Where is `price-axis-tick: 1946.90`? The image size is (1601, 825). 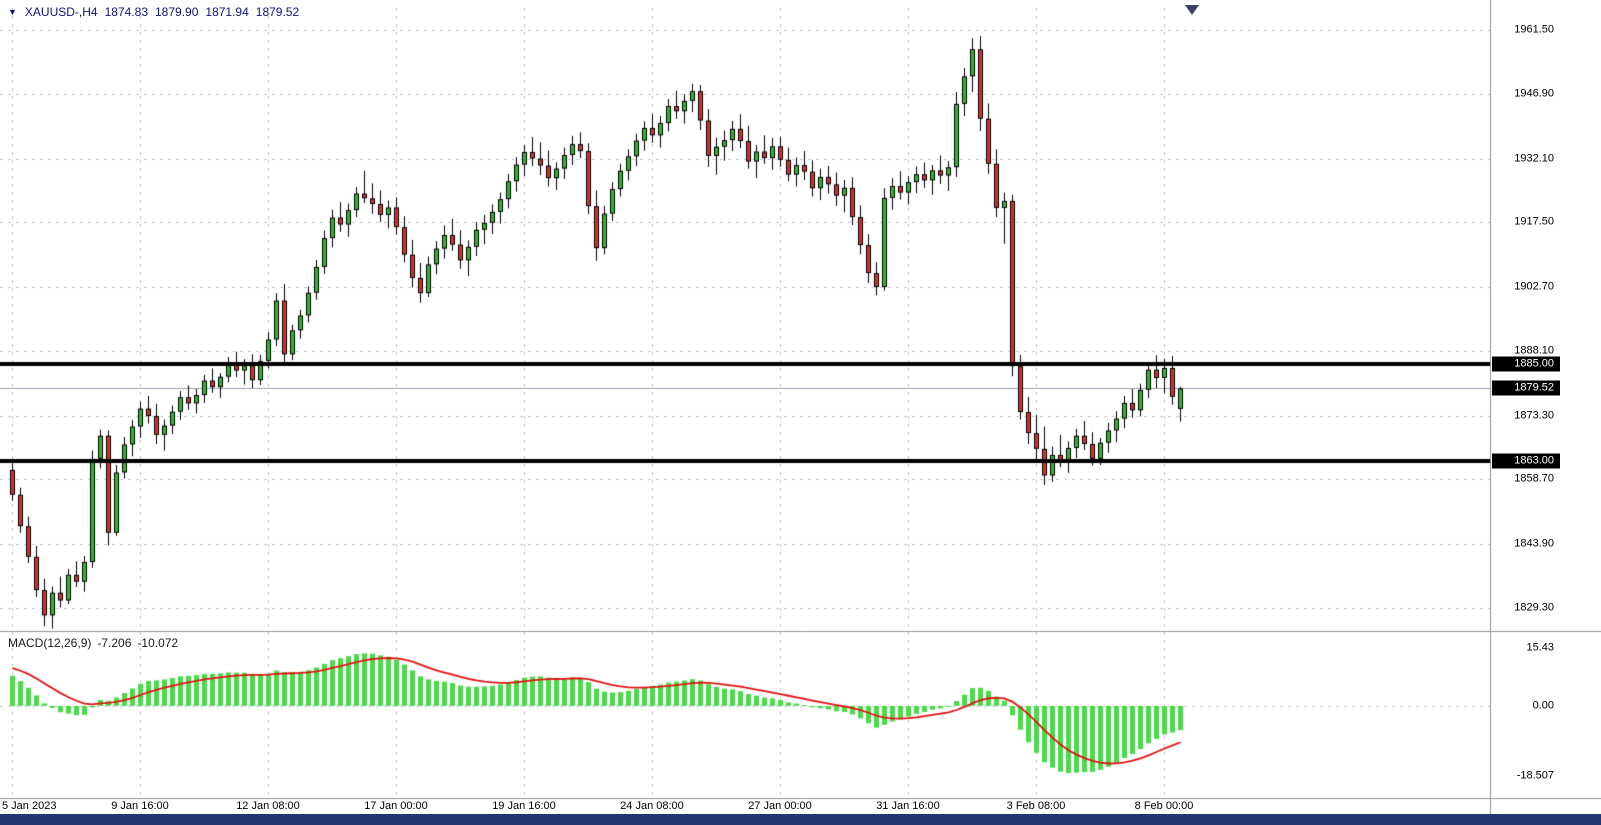 price-axis-tick: 1946.90 is located at coordinates (1534, 93).